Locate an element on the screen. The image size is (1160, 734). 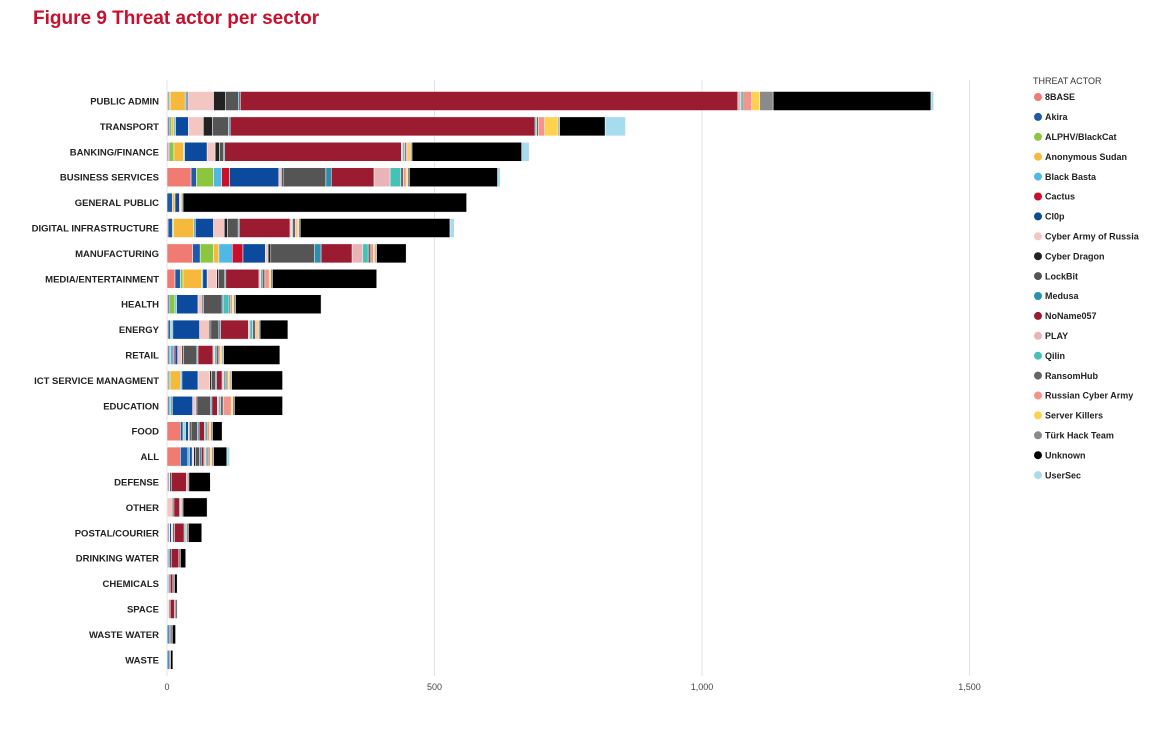
legend-label: Medusa is located at coordinates (1062, 296).